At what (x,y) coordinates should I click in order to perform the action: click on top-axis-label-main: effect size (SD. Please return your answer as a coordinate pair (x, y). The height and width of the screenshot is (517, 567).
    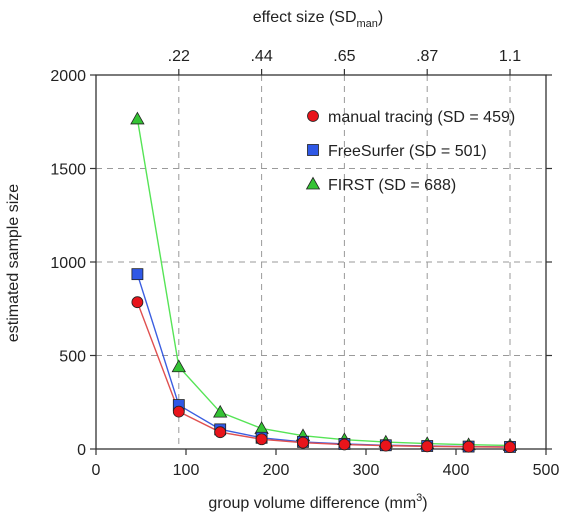
    Looking at the image, I should click on (305, 17).